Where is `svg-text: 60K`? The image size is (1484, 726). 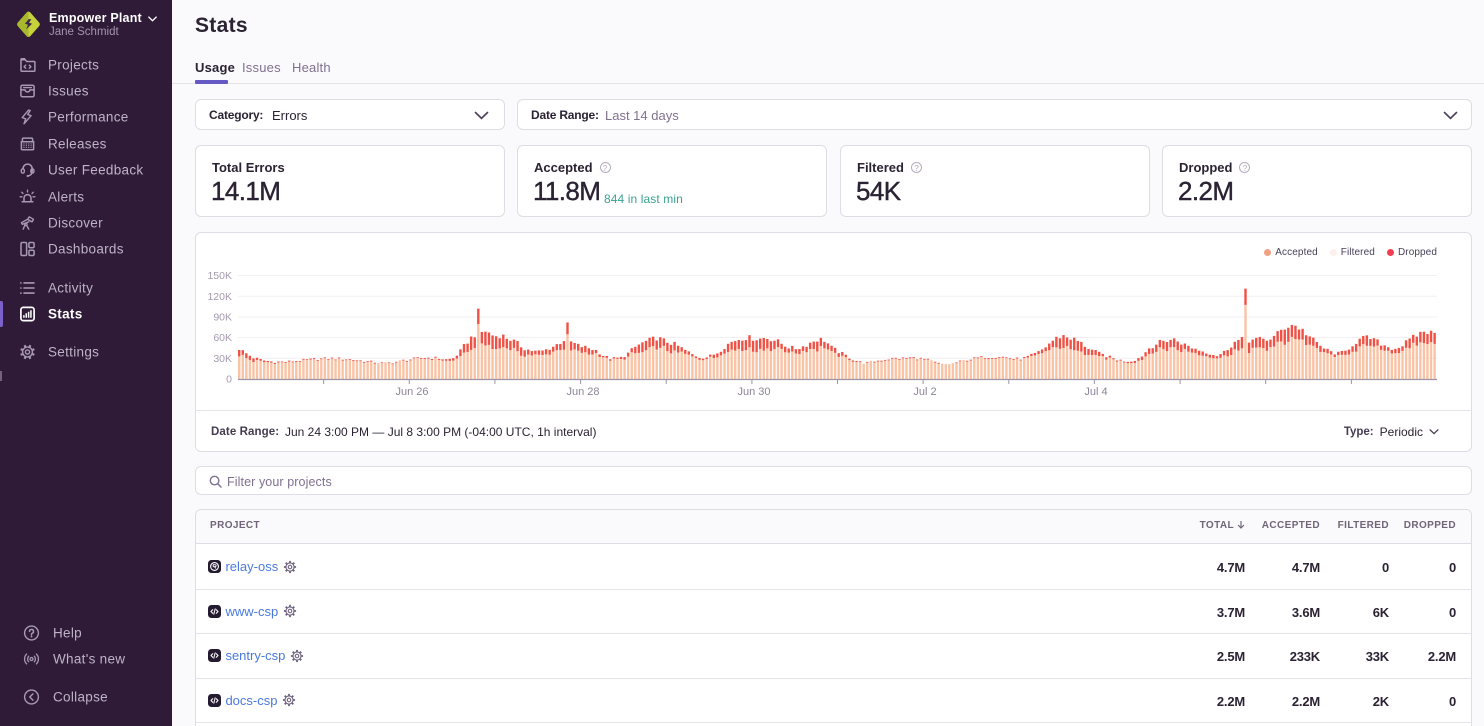 svg-text: 60K is located at coordinates (222, 338).